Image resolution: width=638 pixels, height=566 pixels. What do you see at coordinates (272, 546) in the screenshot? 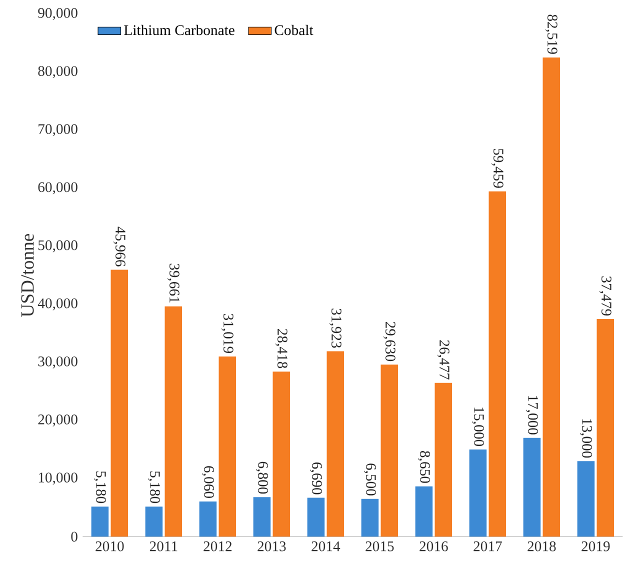
I see `x-tick-label: 2013` at bounding box center [272, 546].